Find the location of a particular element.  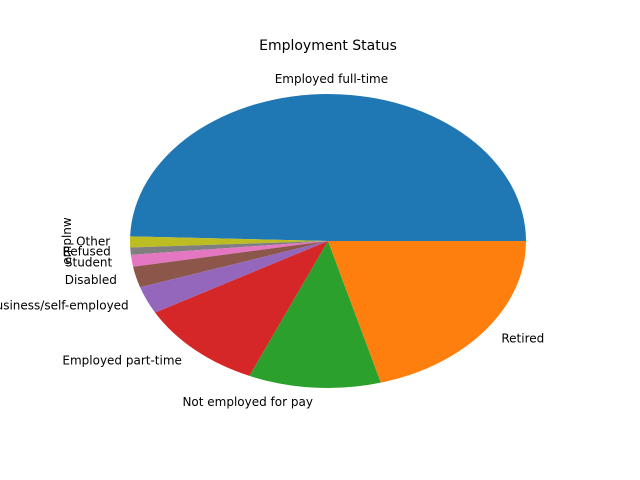

pie-slice-other is located at coordinates (229, 242).